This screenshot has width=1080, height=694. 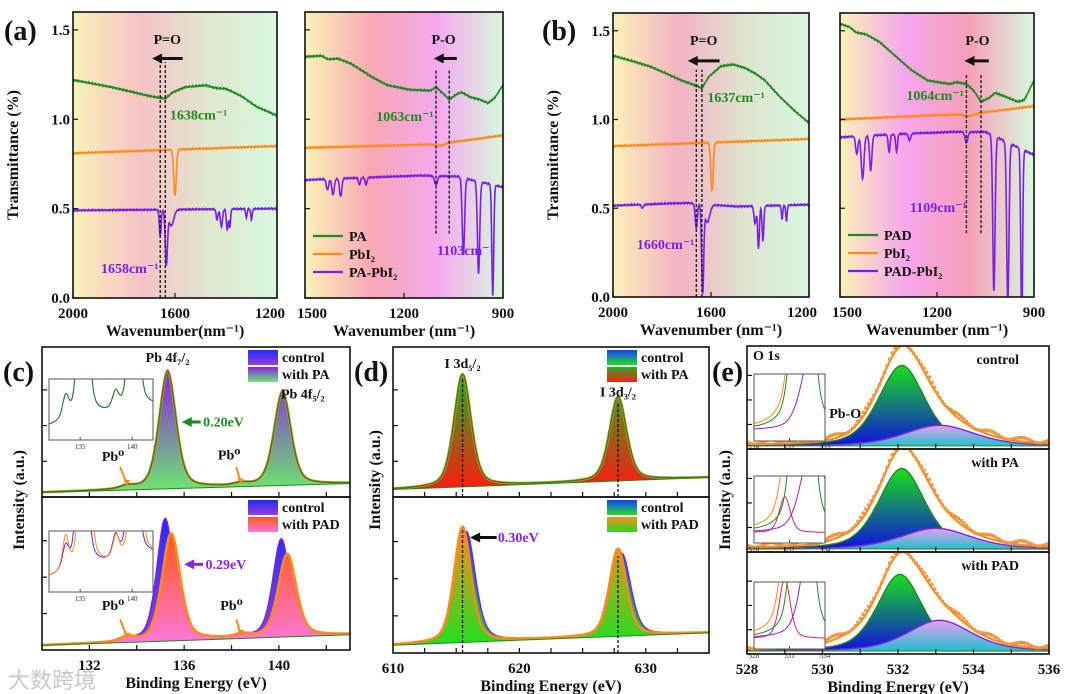 I want to click on inset-tick-label: 140, so click(x=132, y=599).